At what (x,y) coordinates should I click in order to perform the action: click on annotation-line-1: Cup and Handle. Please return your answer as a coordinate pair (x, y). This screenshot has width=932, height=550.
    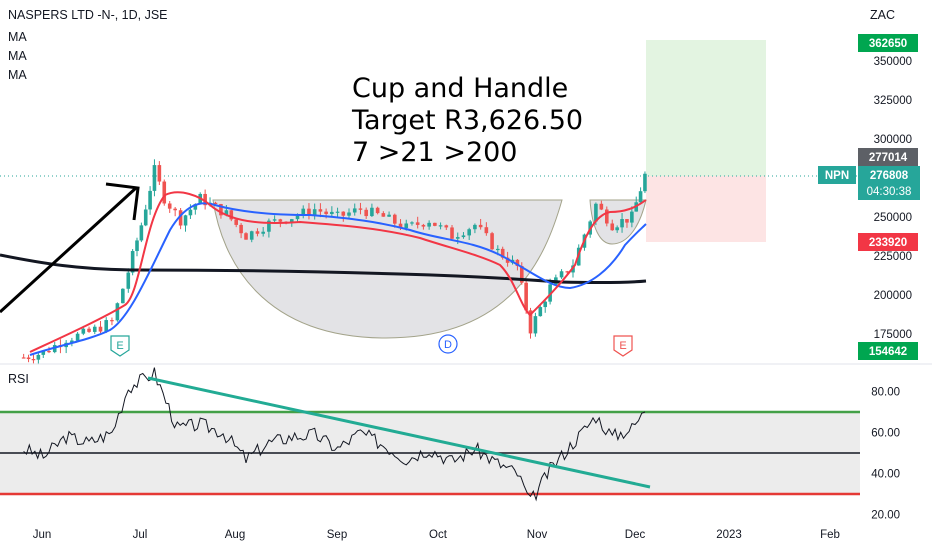
    Looking at the image, I should click on (460, 88).